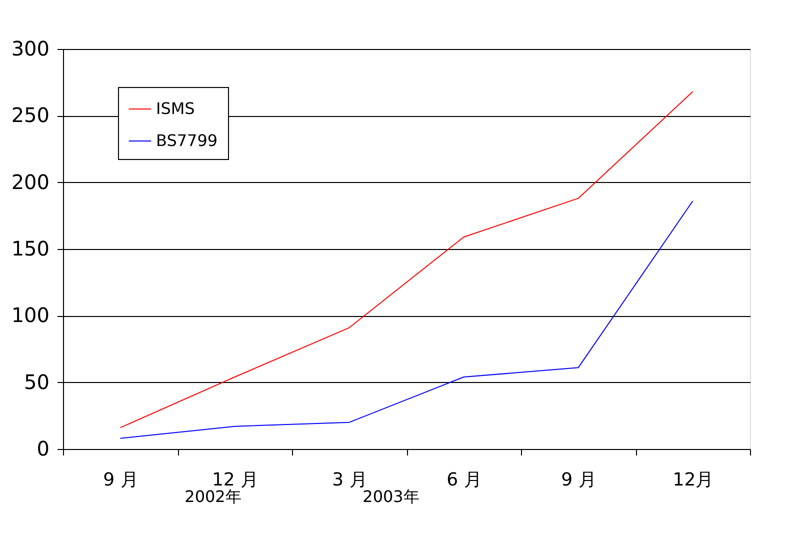 This screenshot has height=538, width=790. What do you see at coordinates (30, 248) in the screenshot?
I see `y-tick-label: 150` at bounding box center [30, 248].